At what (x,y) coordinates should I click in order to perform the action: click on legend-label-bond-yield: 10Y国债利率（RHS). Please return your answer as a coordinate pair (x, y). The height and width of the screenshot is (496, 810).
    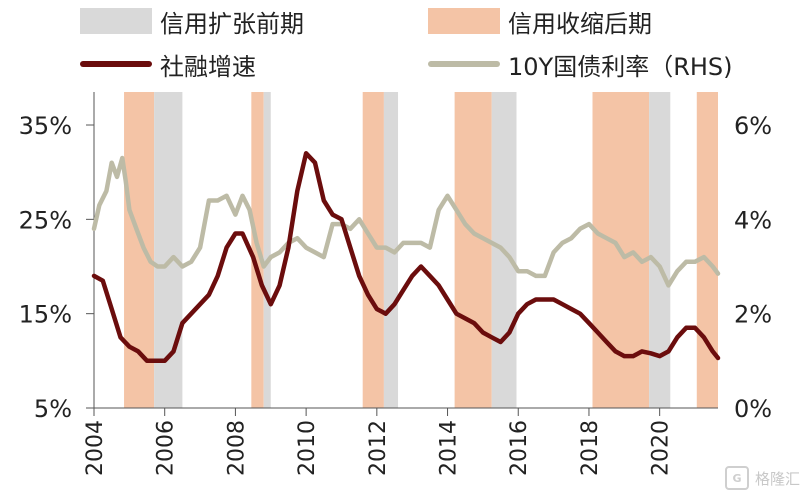
    Looking at the image, I should click on (620, 66).